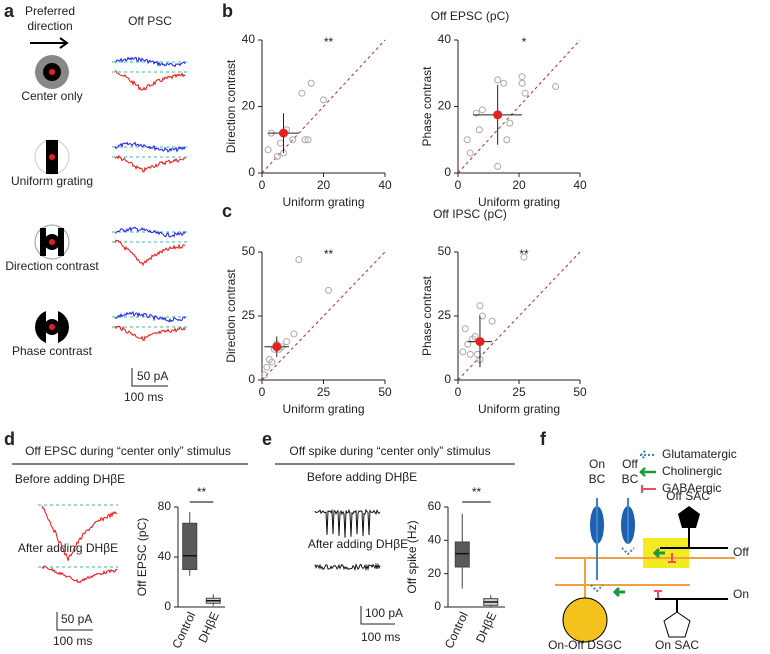 The height and width of the screenshot is (654, 770). What do you see at coordinates (52, 181) in the screenshot?
I see `stimulus-label: Uniform grating` at bounding box center [52, 181].